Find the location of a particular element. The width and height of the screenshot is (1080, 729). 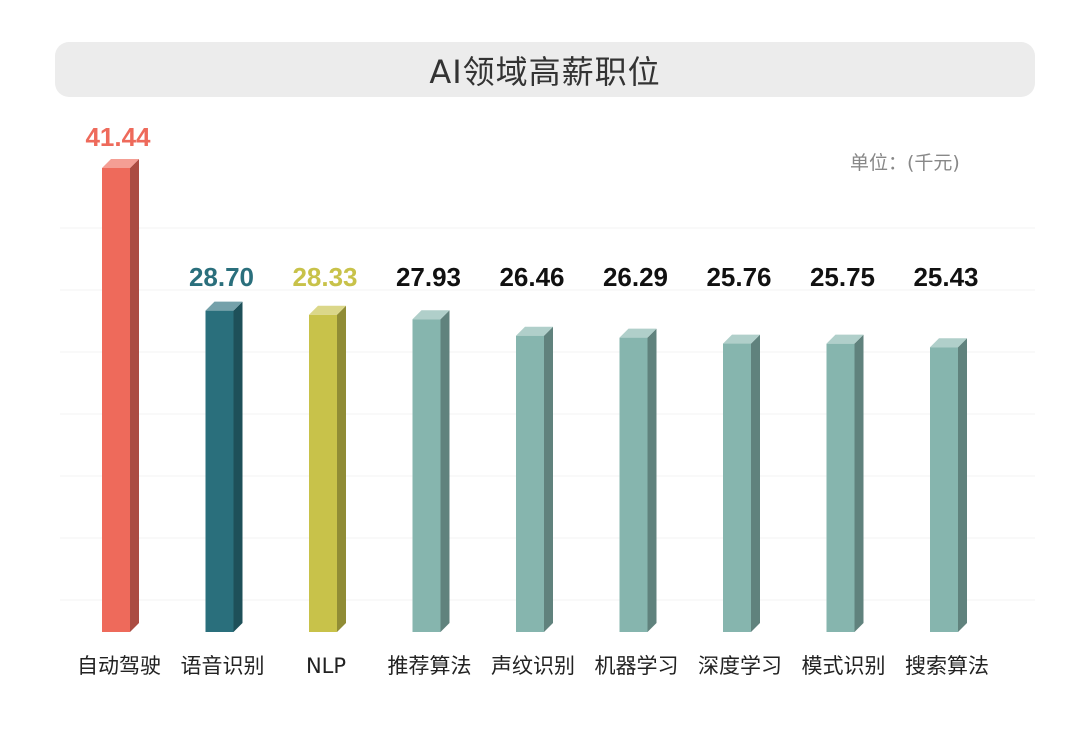

category-label: 推荐算法 is located at coordinates (430, 666).